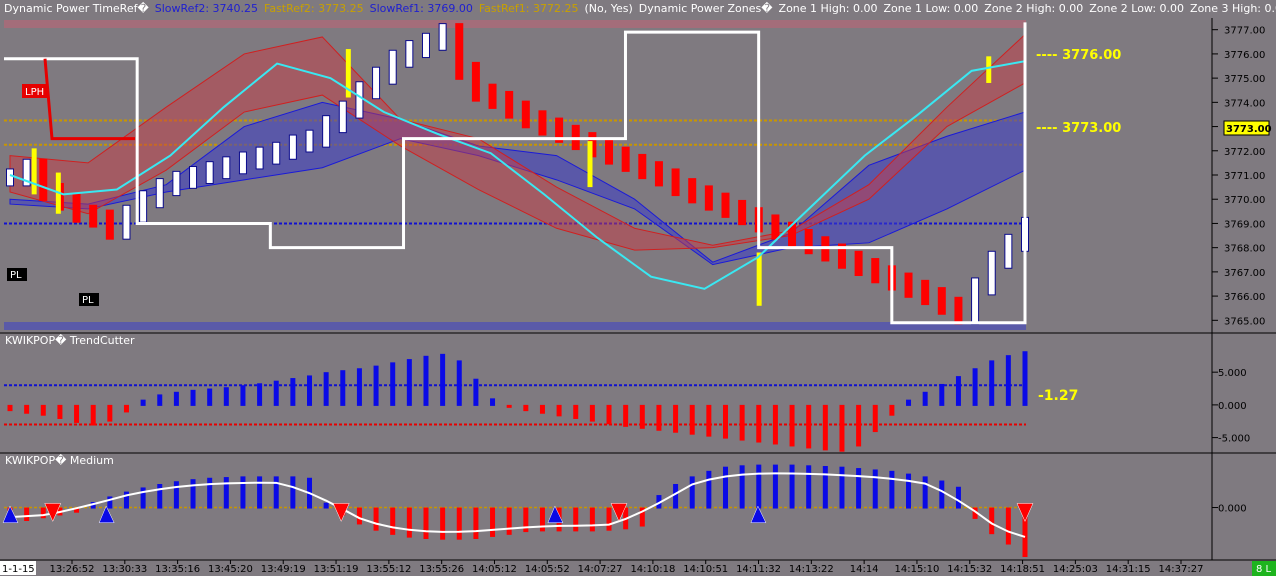 The width and height of the screenshot is (1276, 576). I want to click on time-tick-label-14: 14:13:22, so click(811, 569).